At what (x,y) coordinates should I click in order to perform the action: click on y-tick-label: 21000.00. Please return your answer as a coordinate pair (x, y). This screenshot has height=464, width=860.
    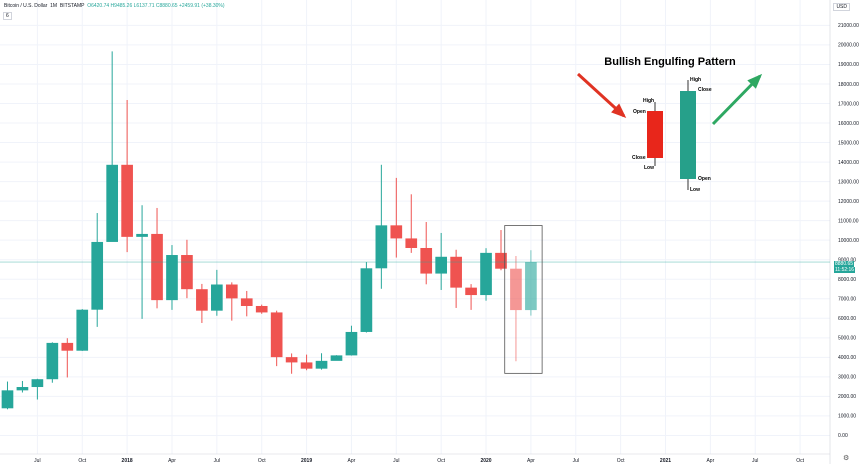
    Looking at the image, I should click on (848, 26).